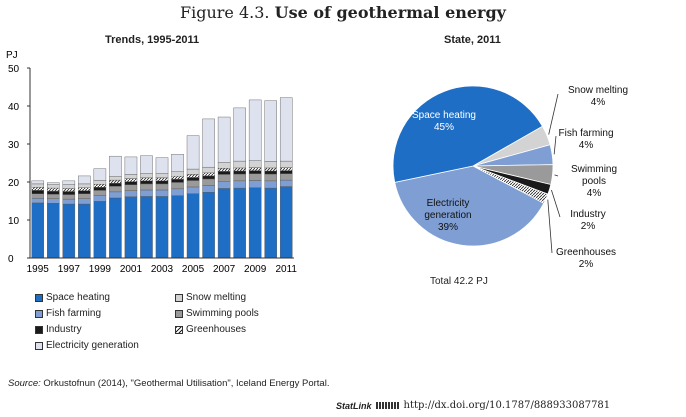  Describe the element at coordinates (286, 269) in the screenshot. I see `x-tick-label: 2011` at that location.